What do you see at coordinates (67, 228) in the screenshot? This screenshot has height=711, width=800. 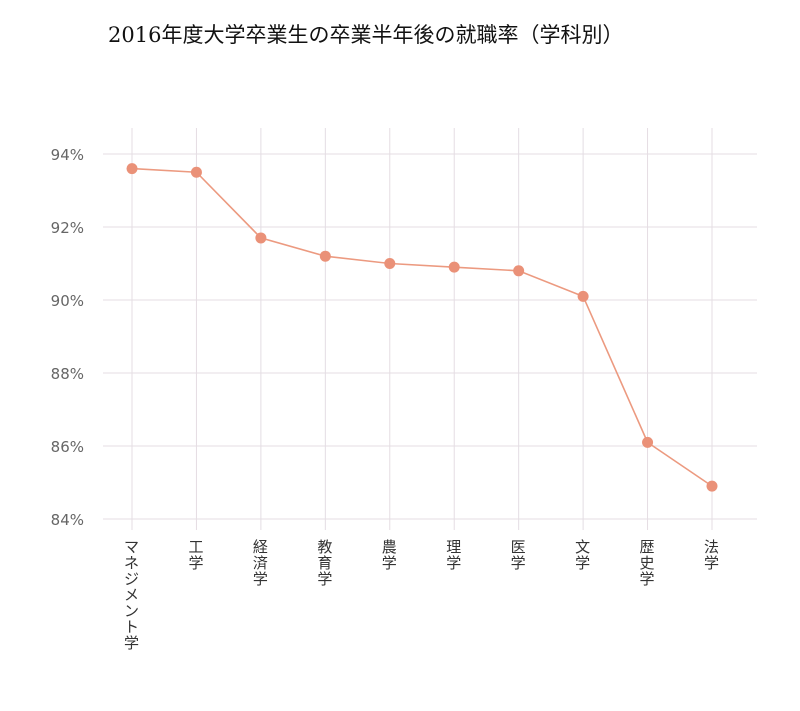 I see `y-tick-label: 92%` at bounding box center [67, 228].